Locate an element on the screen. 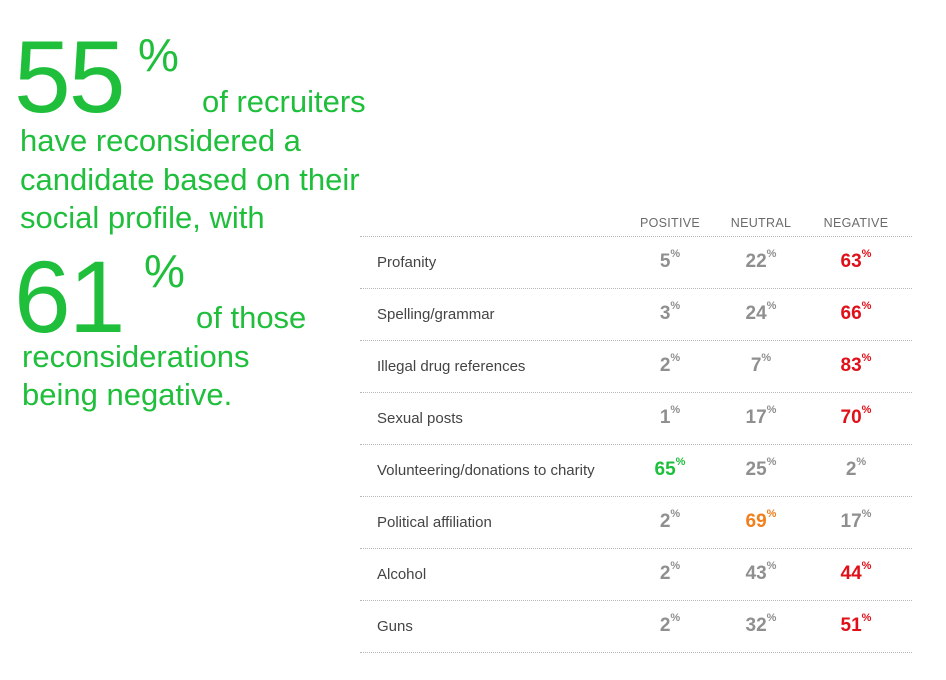 This screenshot has height=680, width=946. value-neutral: 7% is located at coordinates (761, 364).